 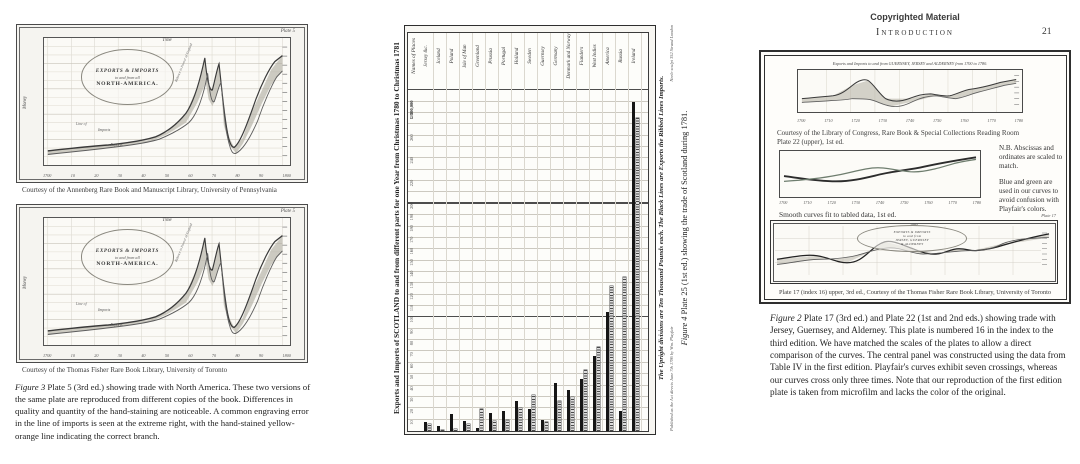 I want to click on cartouche-line: JERSEY, GUERNSEY, so click(x=912, y=239).